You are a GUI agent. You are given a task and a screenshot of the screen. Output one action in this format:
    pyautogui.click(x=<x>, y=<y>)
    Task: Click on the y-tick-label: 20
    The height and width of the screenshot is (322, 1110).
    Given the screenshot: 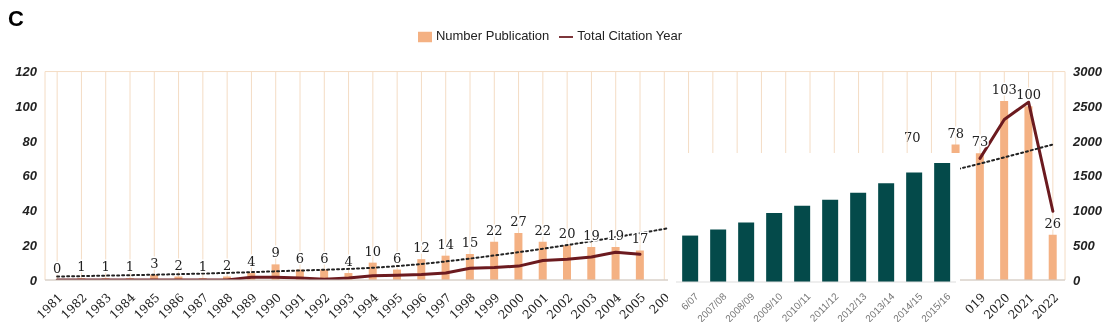 What is the action you would take?
    pyautogui.click(x=29, y=245)
    